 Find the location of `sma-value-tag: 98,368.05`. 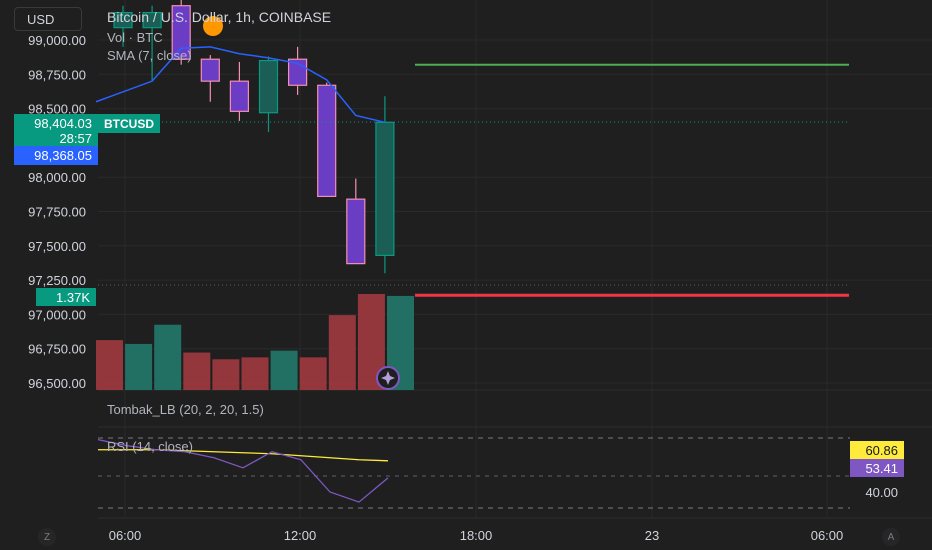

sma-value-tag: 98,368.05 is located at coordinates (56, 155).